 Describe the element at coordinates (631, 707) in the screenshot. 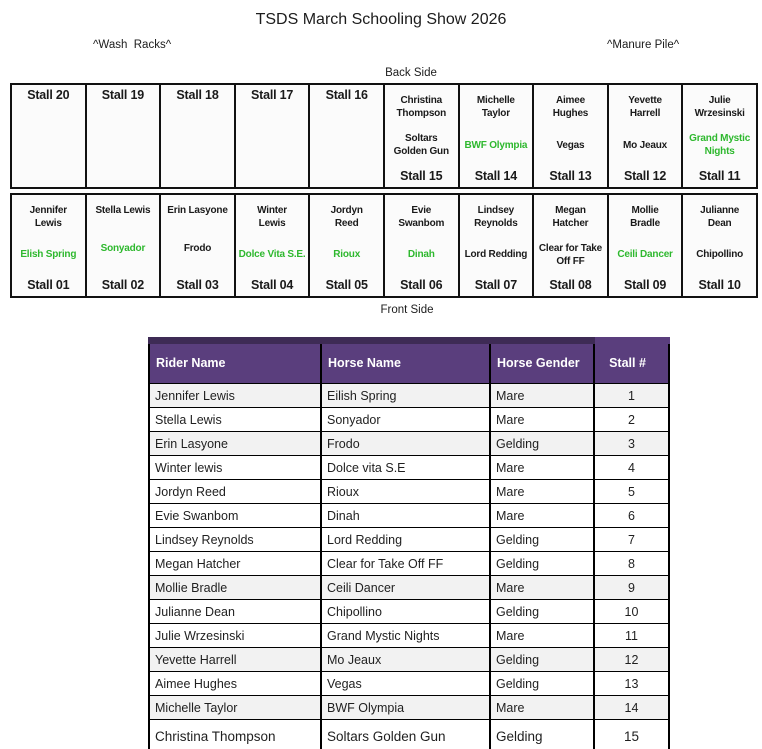

I see `stall-number-cell: 14` at that location.